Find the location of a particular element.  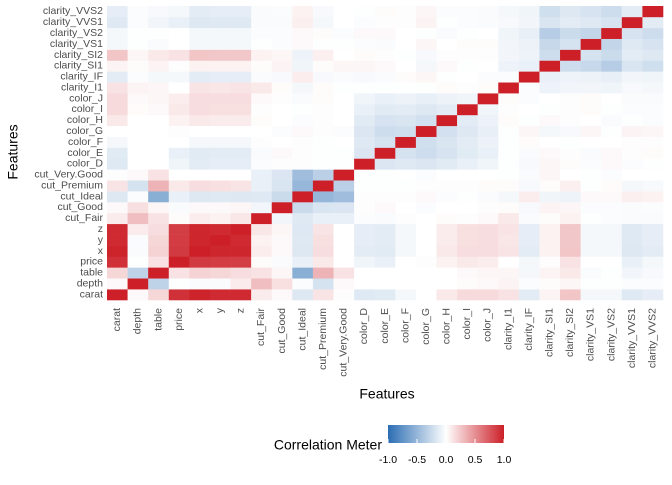

y-tick-label: cut_Very.Good is located at coordinates (68, 175).